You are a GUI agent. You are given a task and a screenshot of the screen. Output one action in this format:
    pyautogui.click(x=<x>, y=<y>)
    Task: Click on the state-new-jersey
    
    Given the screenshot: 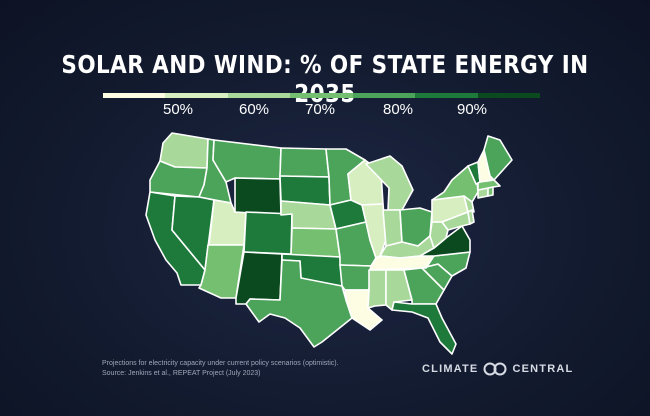 What is the action you would take?
    pyautogui.click(x=469, y=204)
    